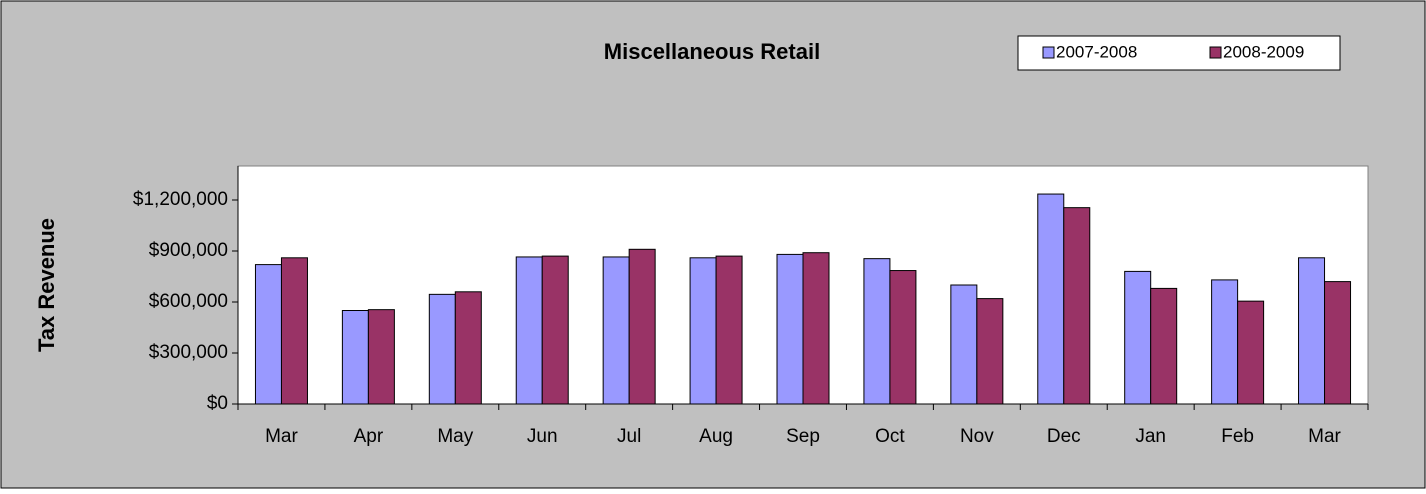  Describe the element at coordinates (1096, 51) in the screenshot. I see `legend-label: 2007-2008` at that location.